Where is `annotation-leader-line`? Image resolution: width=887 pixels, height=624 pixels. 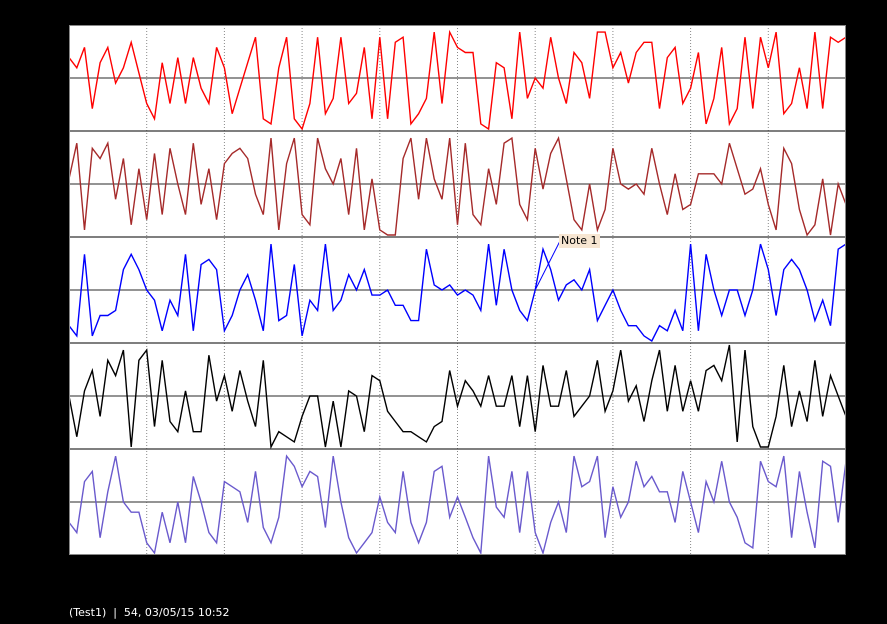
annotation-leader-line is located at coordinates (547, 265).